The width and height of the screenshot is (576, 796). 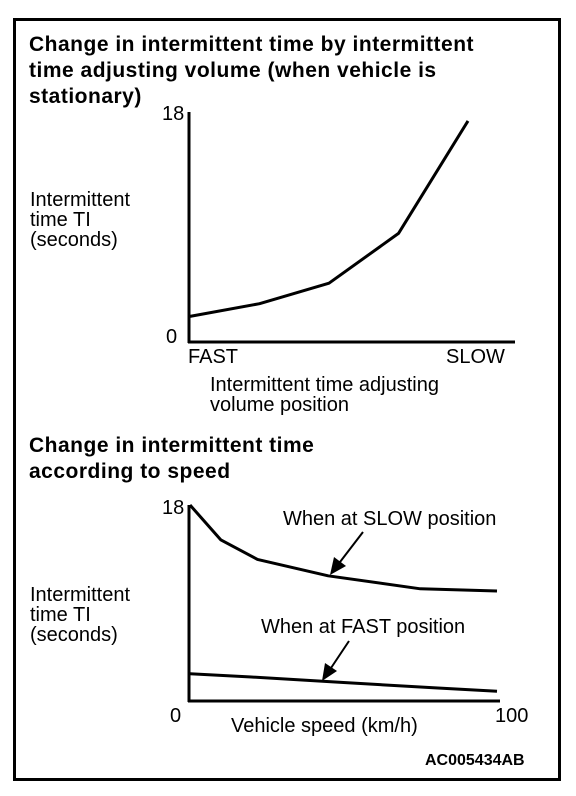 I want to click on slow-position-annotation: When at SLOW position, so click(x=390, y=519).